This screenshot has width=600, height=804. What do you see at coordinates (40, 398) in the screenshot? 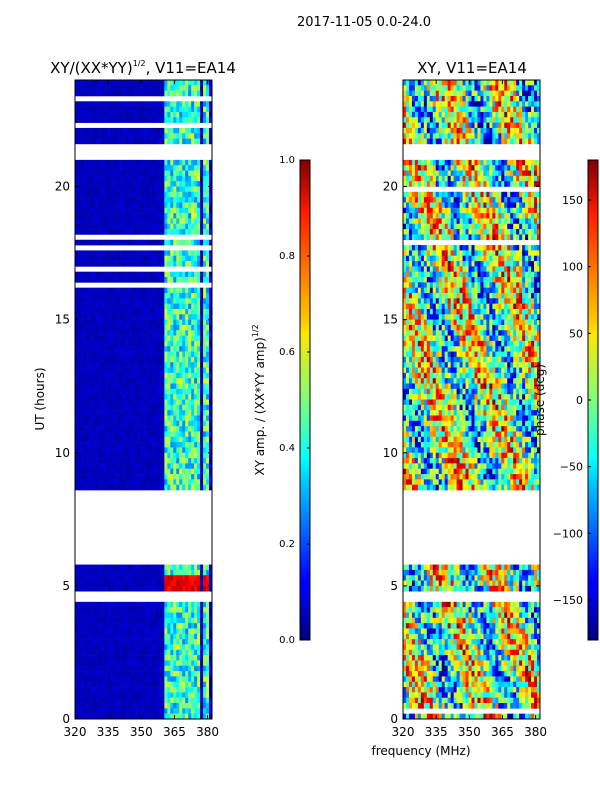
I see `left-y-axis-label: UT (hours)` at bounding box center [40, 398].